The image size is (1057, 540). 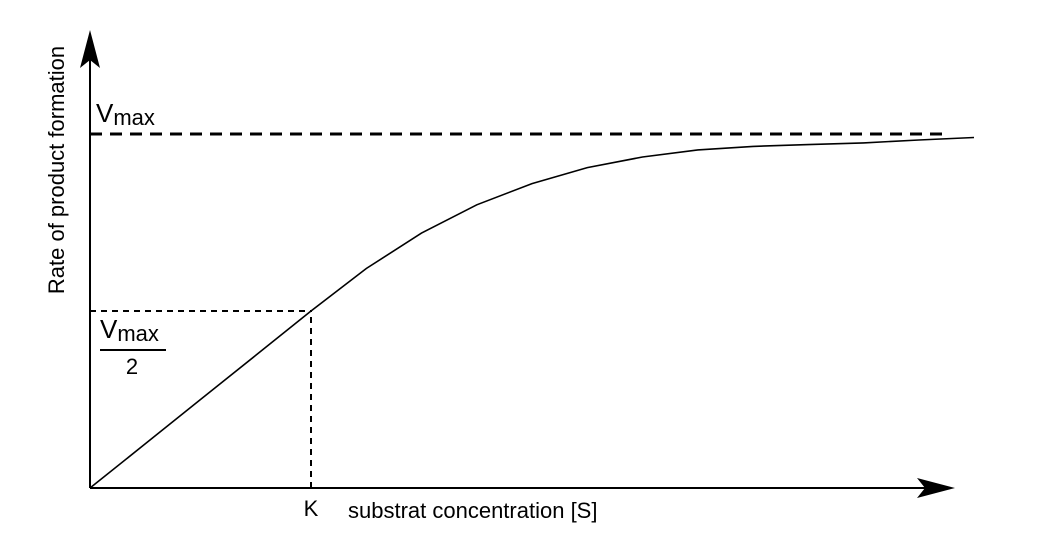 I want to click on half-vmax-denominator: 2, so click(x=132, y=366).